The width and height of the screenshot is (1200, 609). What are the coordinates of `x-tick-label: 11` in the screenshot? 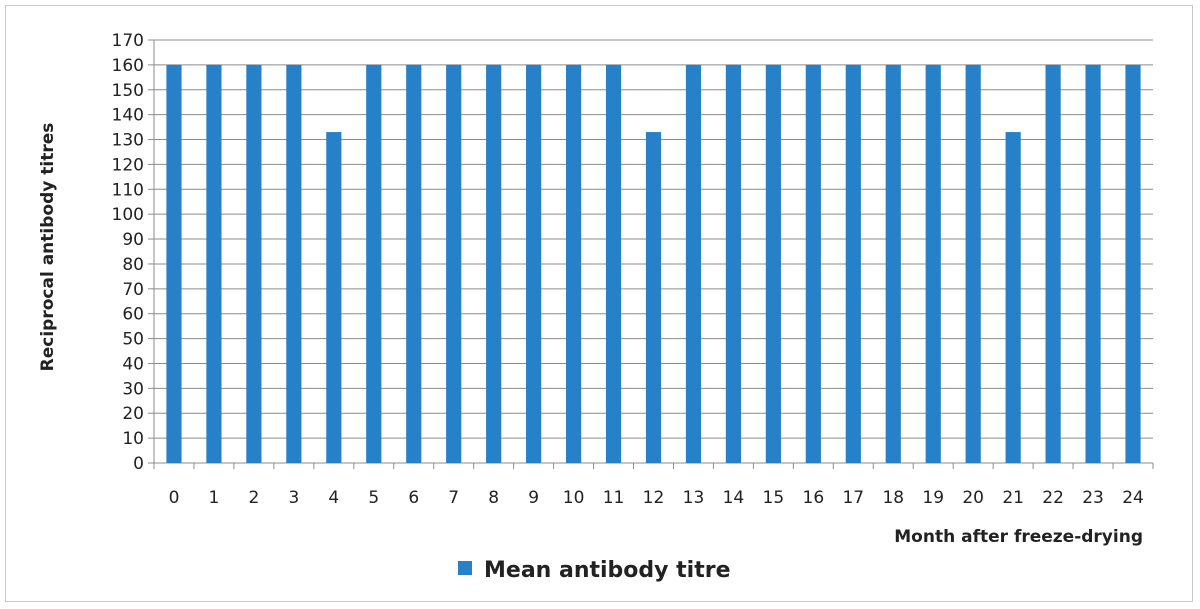 It's located at (614, 498).